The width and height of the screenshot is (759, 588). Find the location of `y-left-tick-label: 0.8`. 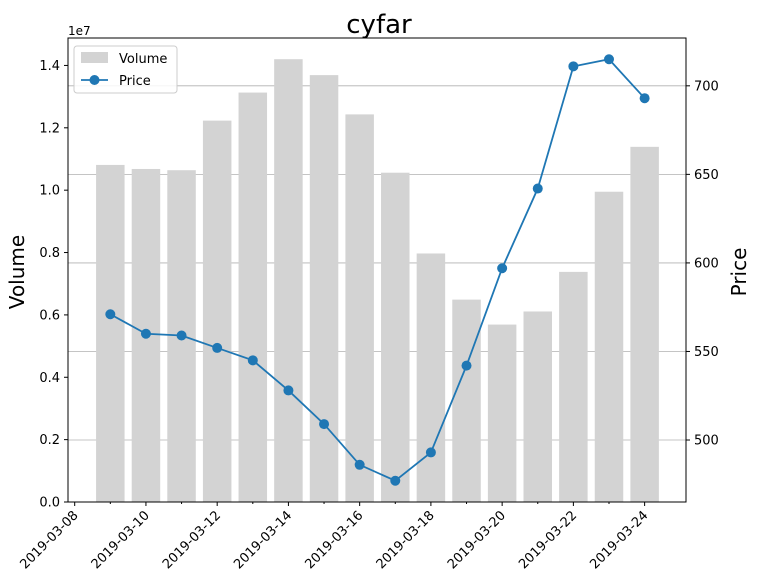

y-left-tick-label: 0.8 is located at coordinates (49, 253).